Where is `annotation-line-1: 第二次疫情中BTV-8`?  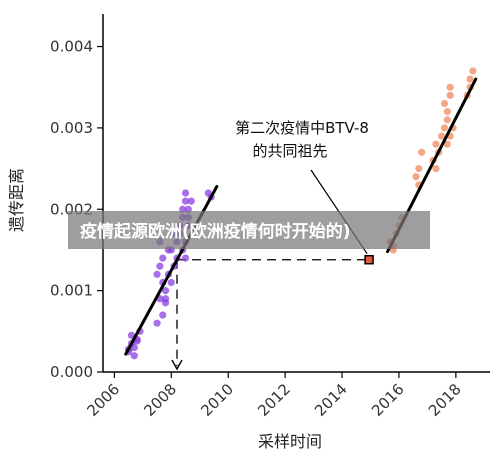 annotation-line-1: 第二次疫情中BTV-8 is located at coordinates (302, 128).